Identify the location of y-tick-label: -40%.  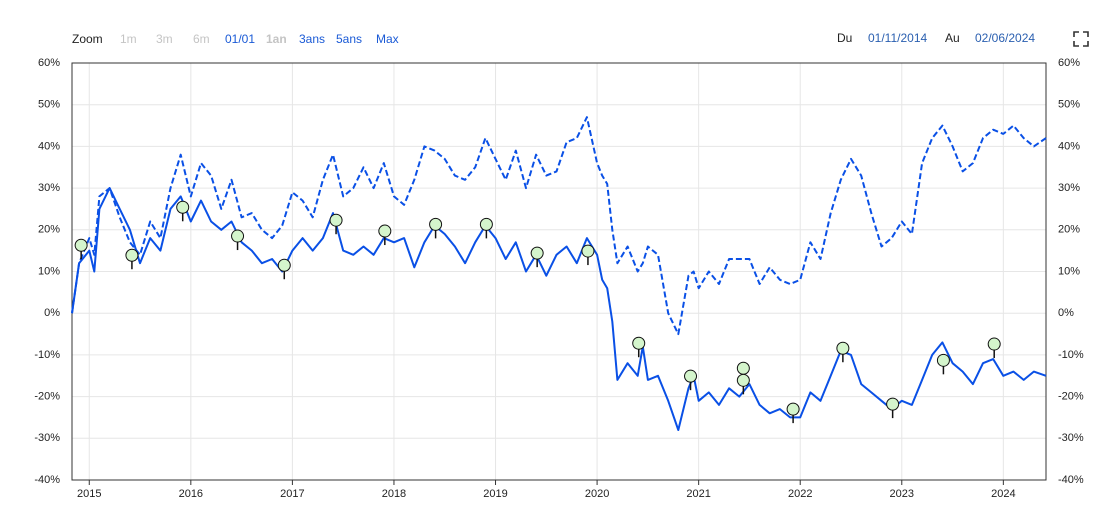
(47, 480).